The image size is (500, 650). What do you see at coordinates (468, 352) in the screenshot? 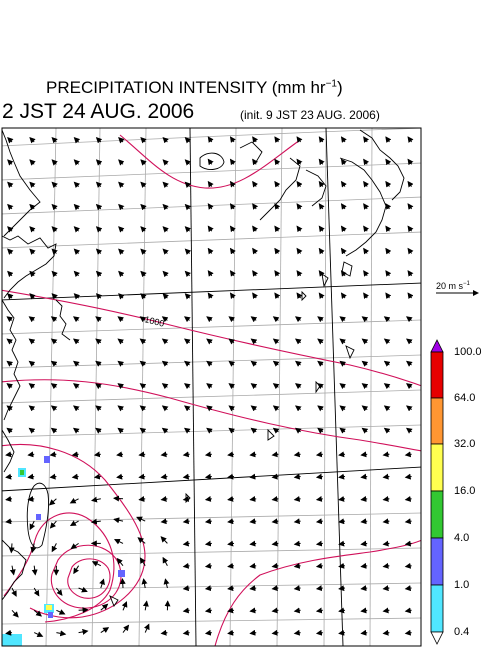
I see `colorbar-label-100: 100.0` at bounding box center [468, 352].